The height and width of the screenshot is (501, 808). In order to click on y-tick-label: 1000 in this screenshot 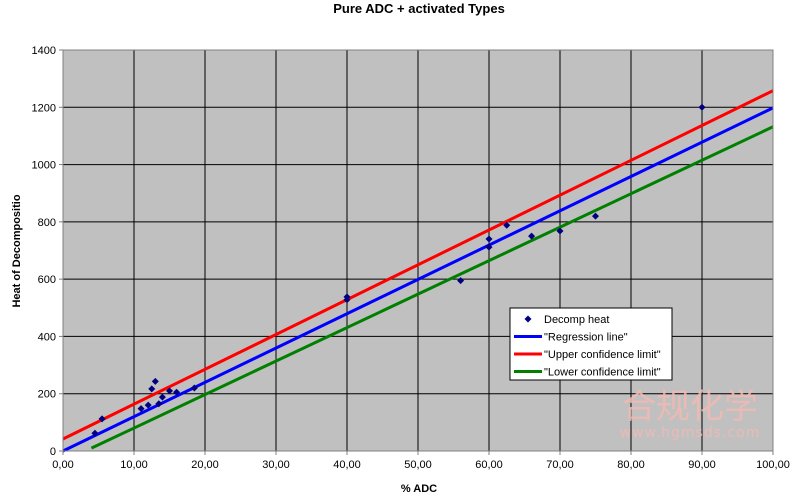, I will do `click(44, 166)`.